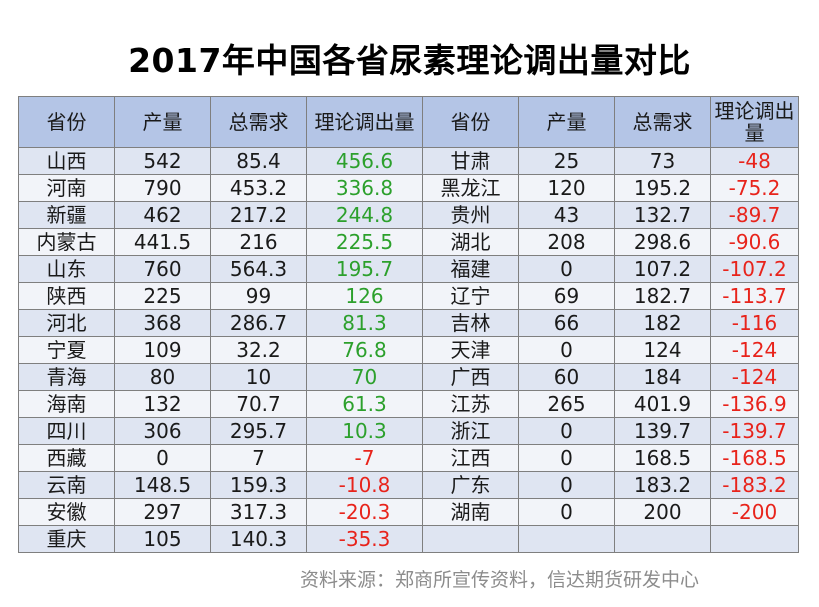 This screenshot has height=607, width=819. I want to click on table-row: 海南 132 70.7 61.3 江苏 265 401.9 -136.9, so click(408, 404).